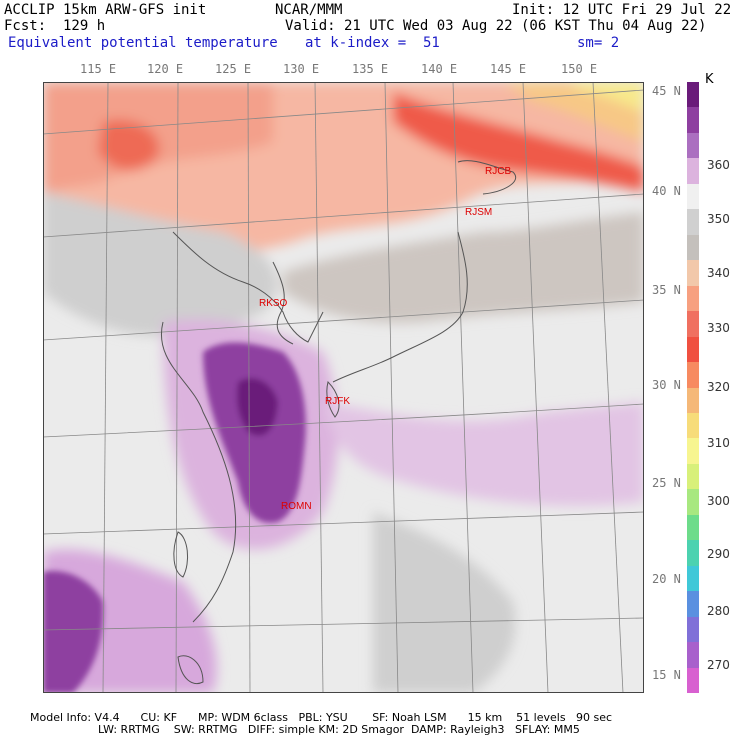 The width and height of the screenshot is (740, 740). What do you see at coordinates (165, 69) in the screenshot?
I see `lon-tick: 120 E` at bounding box center [165, 69].